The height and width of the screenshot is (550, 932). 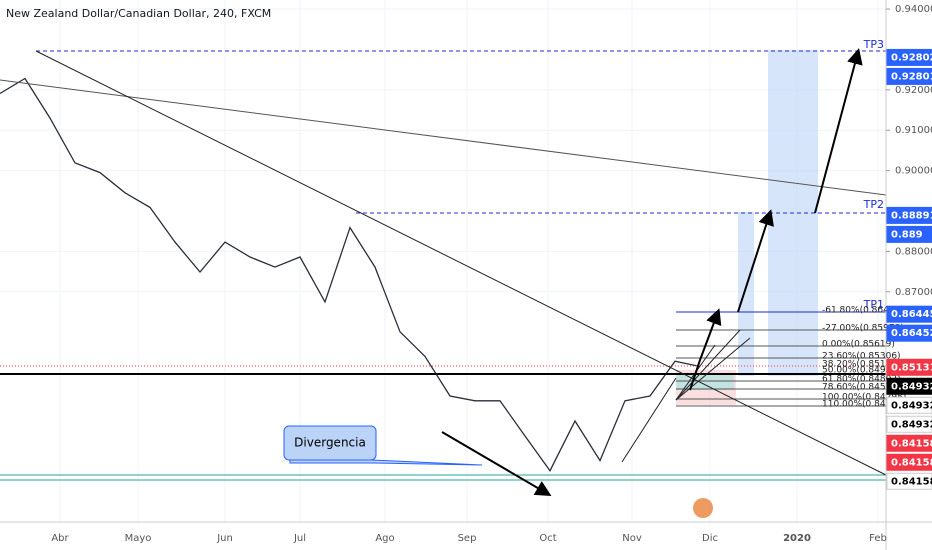 What do you see at coordinates (632, 538) in the screenshot?
I see `x-tick-label: Nov` at bounding box center [632, 538].